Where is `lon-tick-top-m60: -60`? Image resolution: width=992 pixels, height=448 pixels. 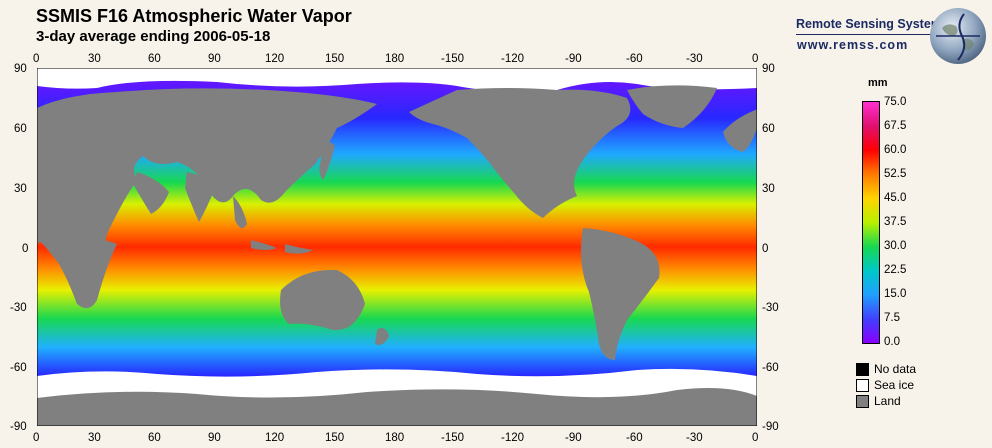
lon-tick-top-m60: -60 is located at coordinates (634, 59).